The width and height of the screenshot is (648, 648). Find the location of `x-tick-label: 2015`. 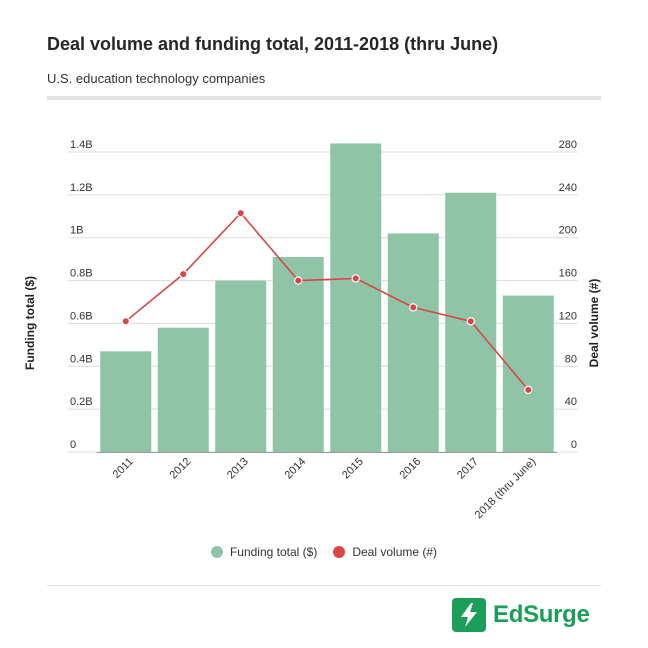

x-tick-label: 2015 is located at coordinates (353, 469).